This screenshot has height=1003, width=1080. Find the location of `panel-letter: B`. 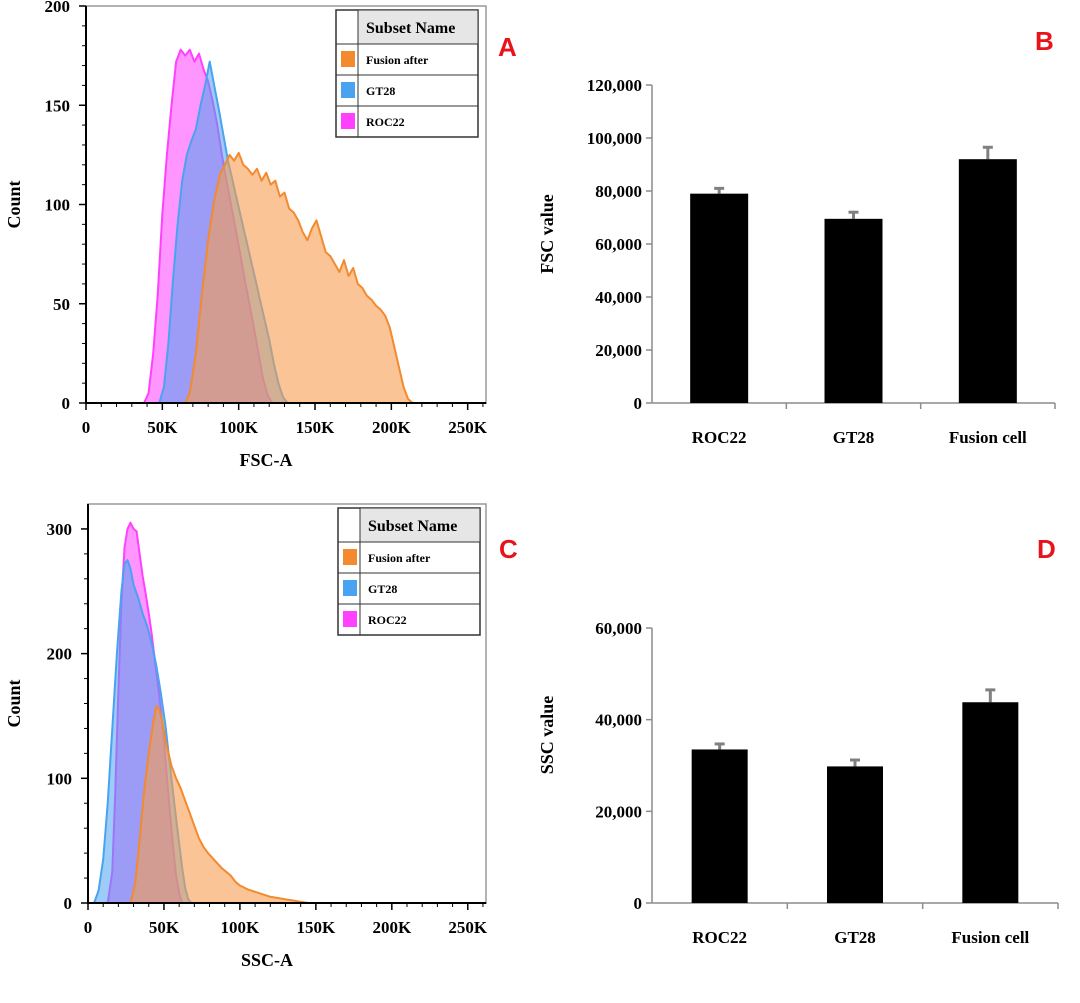

panel-letter: B is located at coordinates (1044, 41).